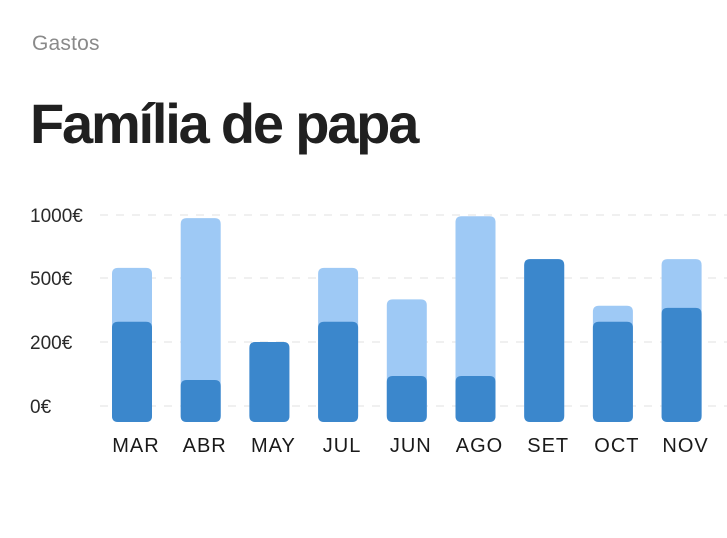 The width and height of the screenshot is (727, 538). Describe the element at coordinates (41, 407) in the screenshot. I see `y-tick-label: 0€` at that location.